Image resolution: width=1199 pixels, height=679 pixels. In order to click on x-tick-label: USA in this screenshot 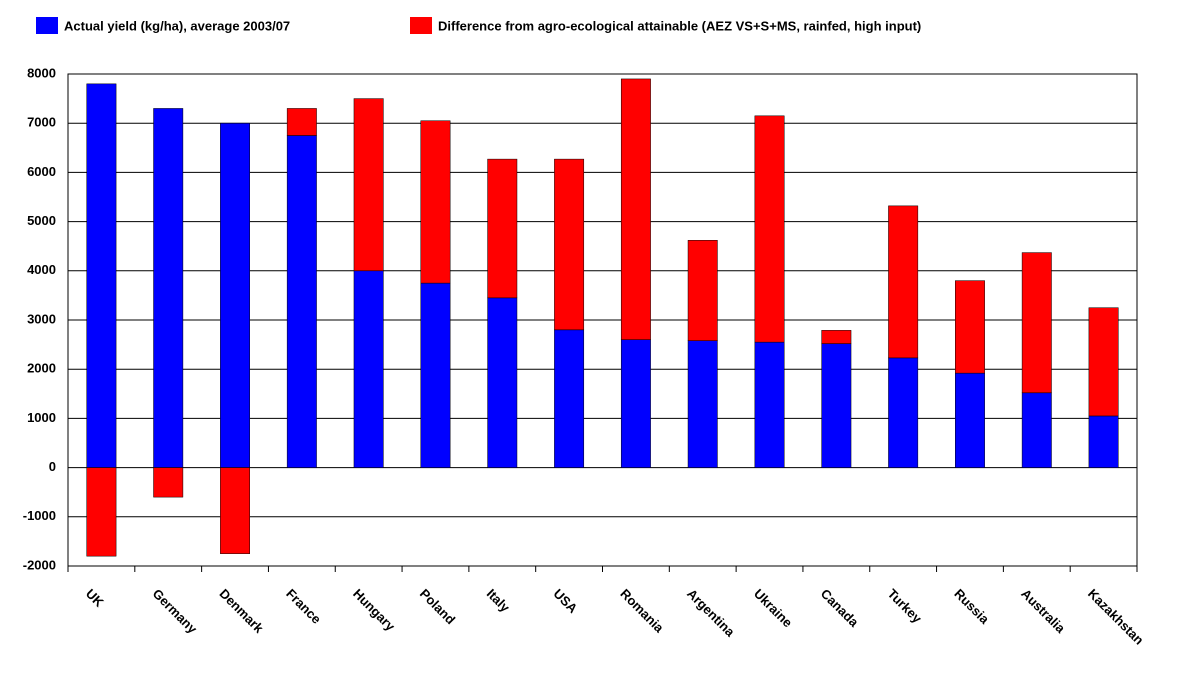, I will do `click(566, 601)`.